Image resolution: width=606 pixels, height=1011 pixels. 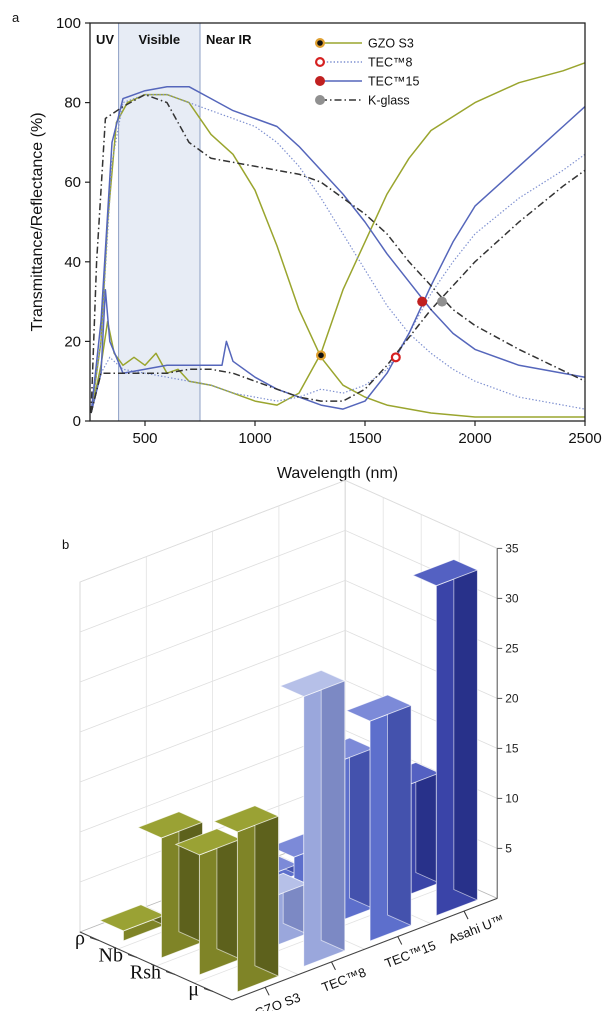 I want to click on z-tick-label: 20, so click(x=512, y=698).